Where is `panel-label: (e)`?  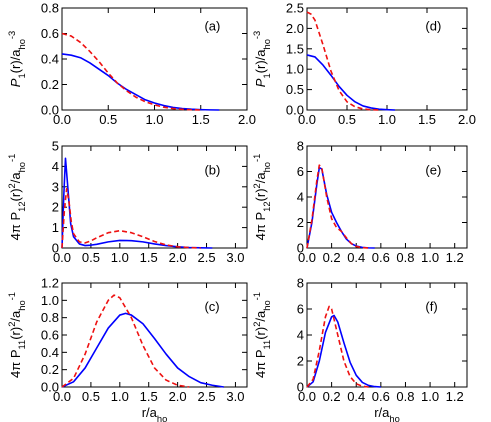
panel-label: (e) is located at coordinates (433, 170).